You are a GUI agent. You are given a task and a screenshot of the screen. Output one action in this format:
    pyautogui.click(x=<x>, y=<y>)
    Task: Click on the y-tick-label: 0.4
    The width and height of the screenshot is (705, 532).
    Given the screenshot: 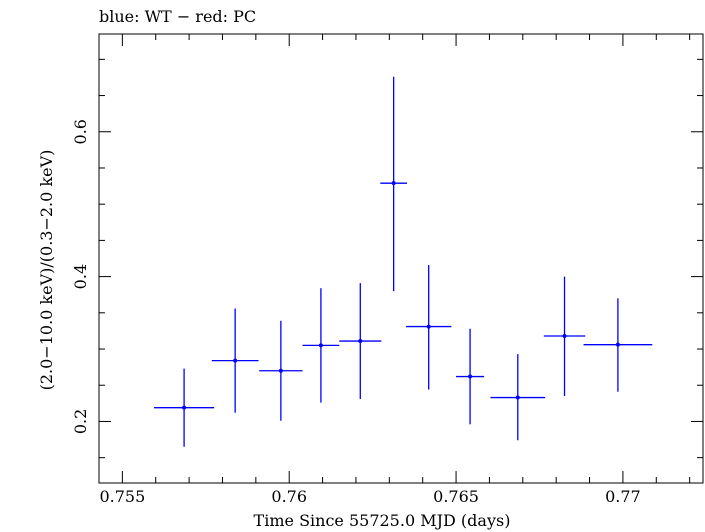 What is the action you would take?
    pyautogui.click(x=80, y=276)
    